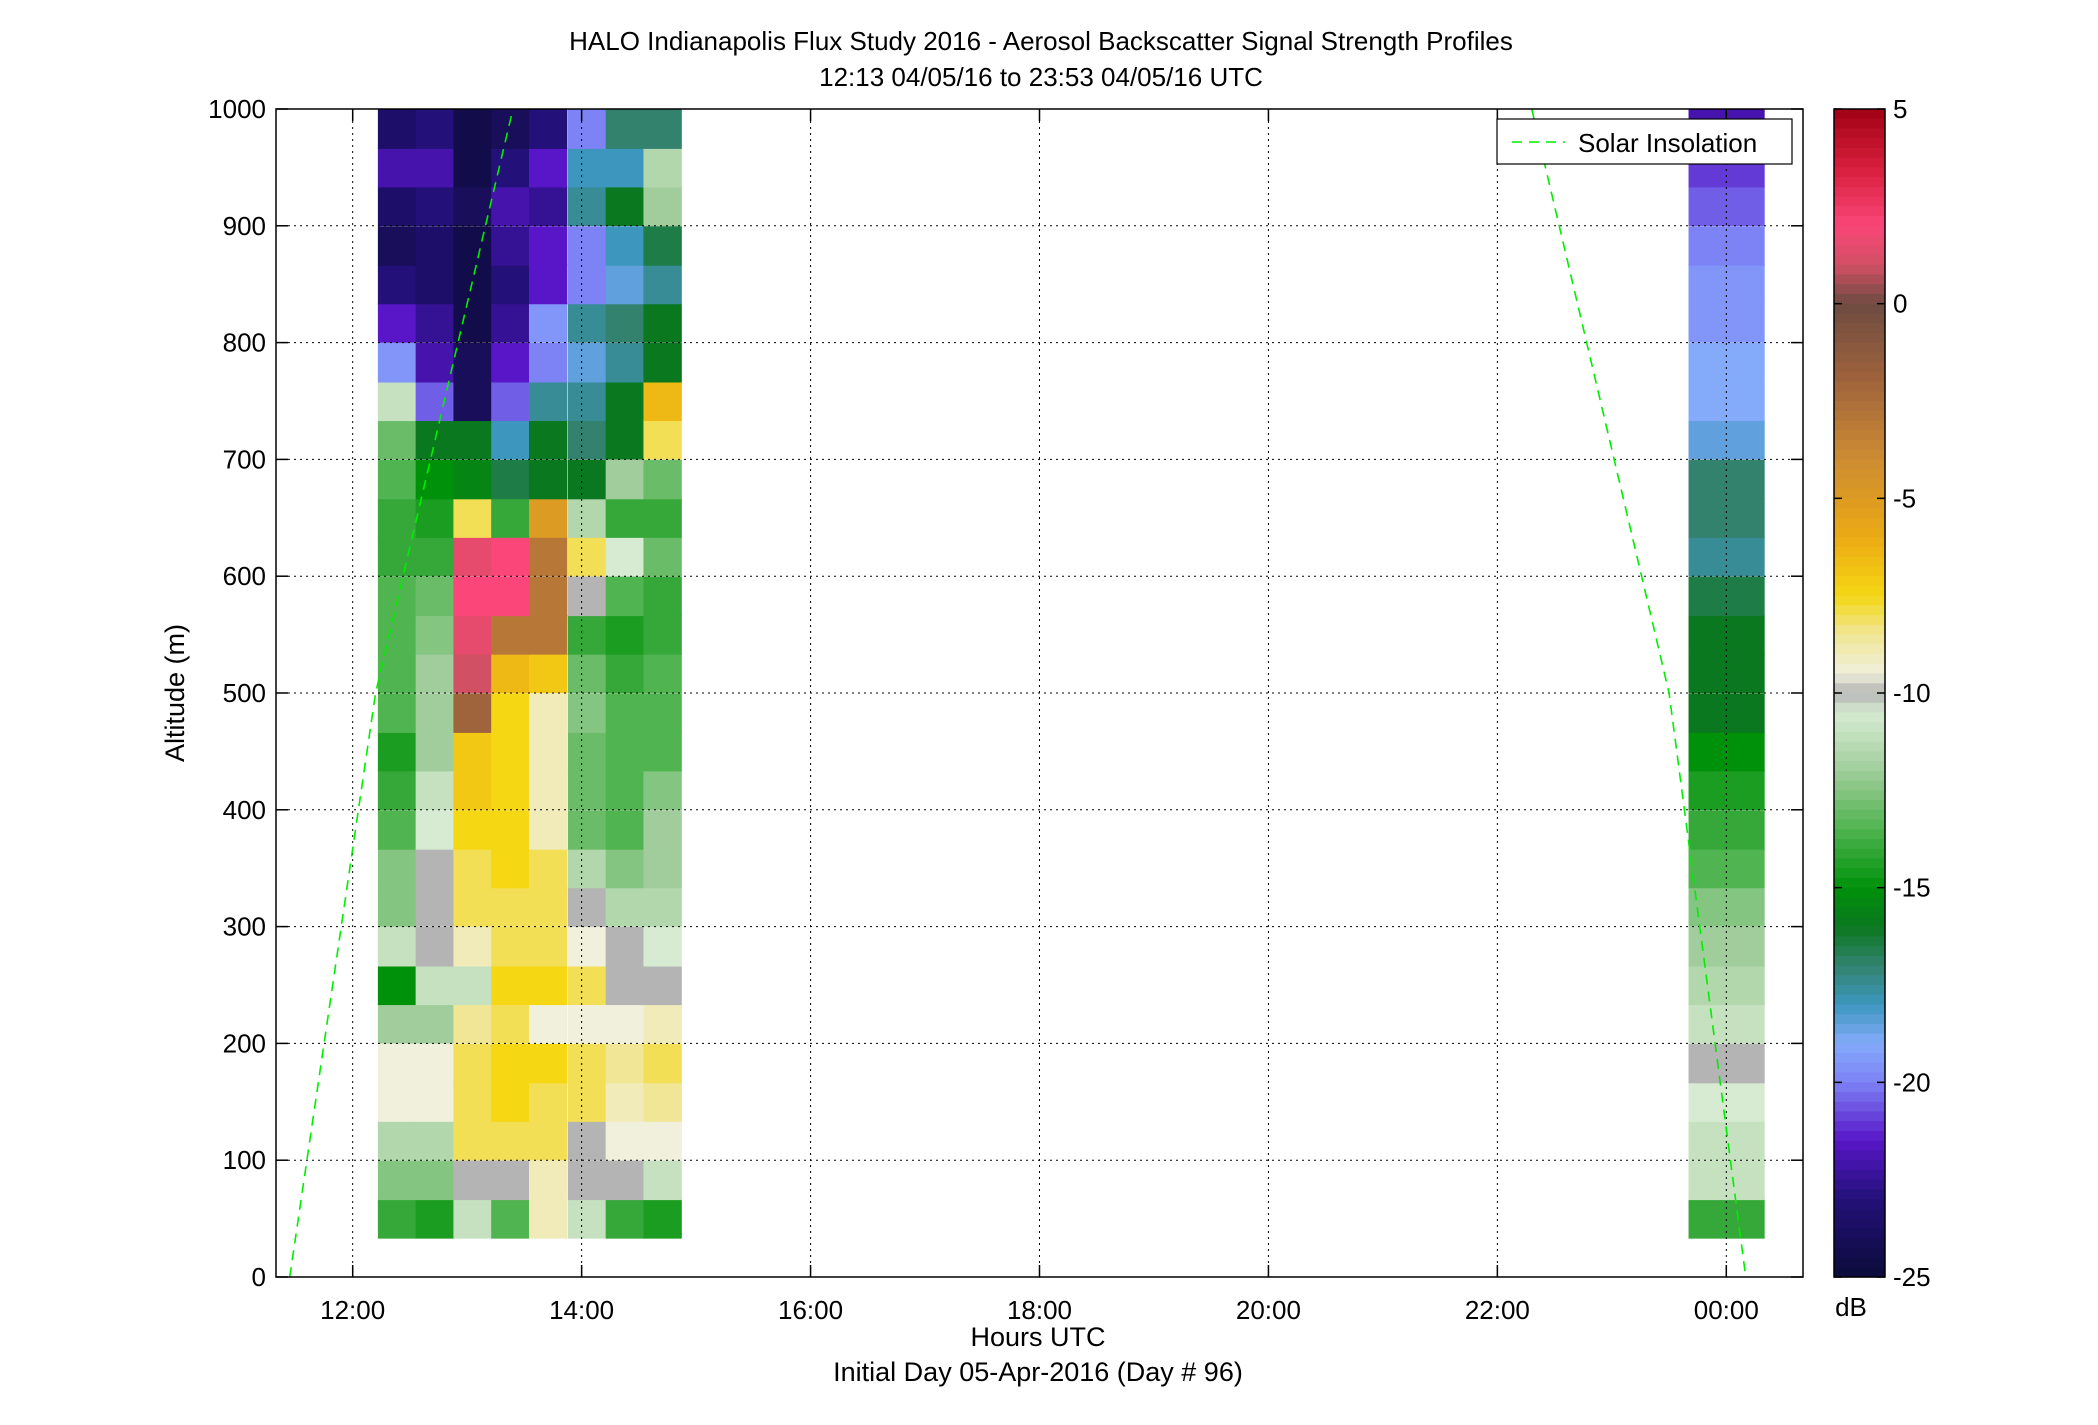 The height and width of the screenshot is (1425, 2098). Describe the element at coordinates (1667, 143) in the screenshot. I see `legend-label-solar-insolation: Solar Insolation` at that location.